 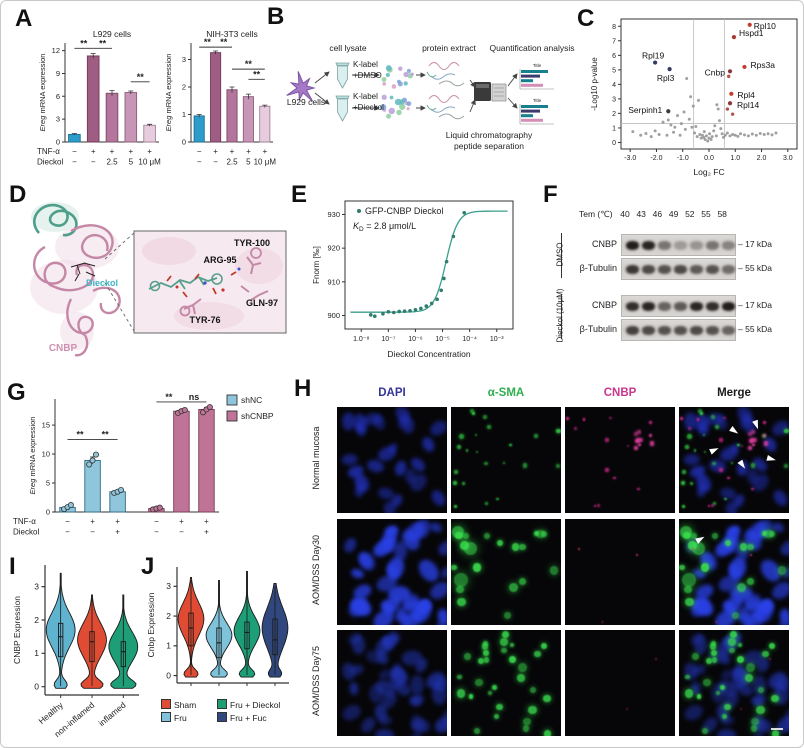 What do you see at coordinates (715, 72) in the screenshot?
I see `svg-text: Cnbp` at bounding box center [715, 72].